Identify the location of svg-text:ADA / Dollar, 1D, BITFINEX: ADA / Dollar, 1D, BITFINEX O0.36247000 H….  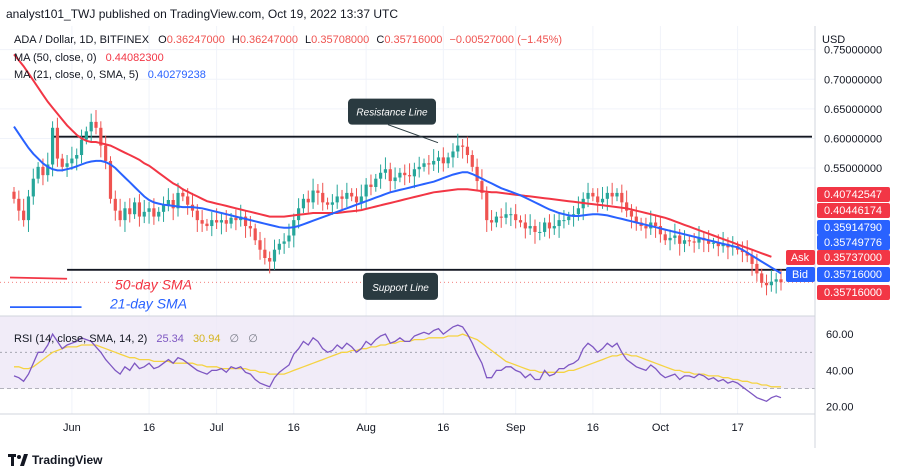
(288, 40).